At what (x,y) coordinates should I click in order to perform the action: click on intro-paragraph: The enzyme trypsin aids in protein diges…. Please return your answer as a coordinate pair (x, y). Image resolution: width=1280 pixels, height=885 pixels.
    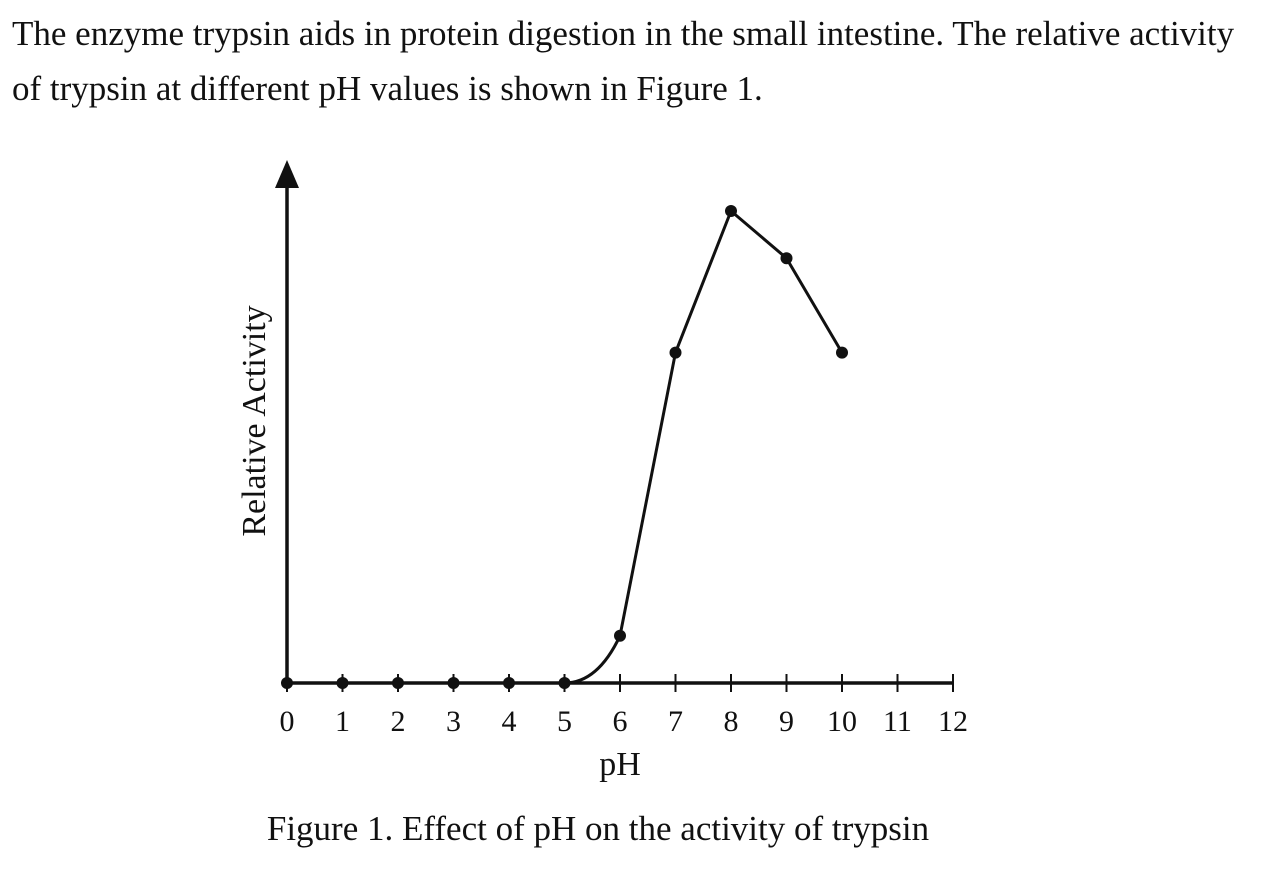
    Looking at the image, I should click on (623, 61).